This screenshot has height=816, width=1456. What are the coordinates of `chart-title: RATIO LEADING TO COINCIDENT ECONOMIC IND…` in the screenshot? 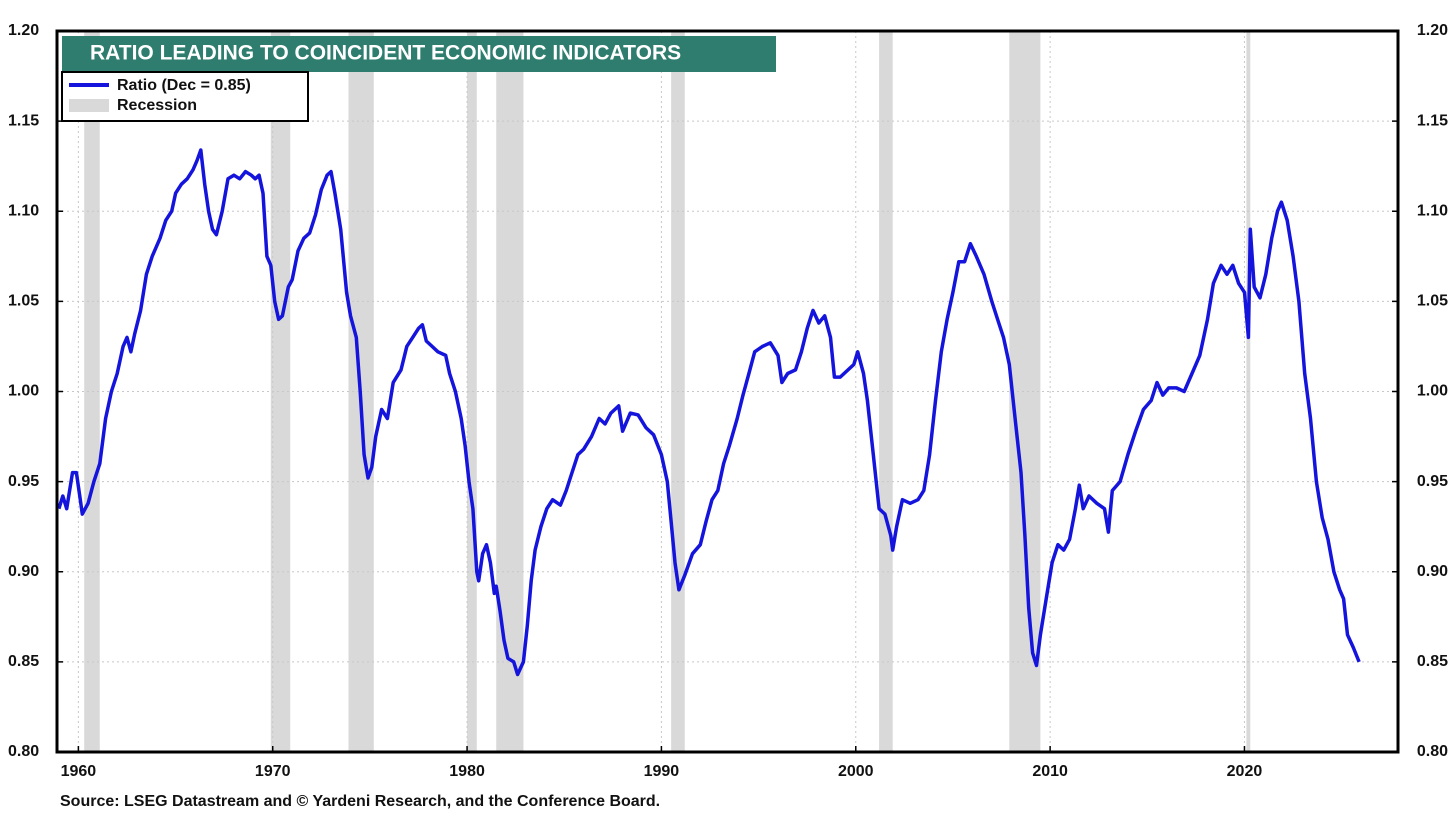 It's located at (385, 53).